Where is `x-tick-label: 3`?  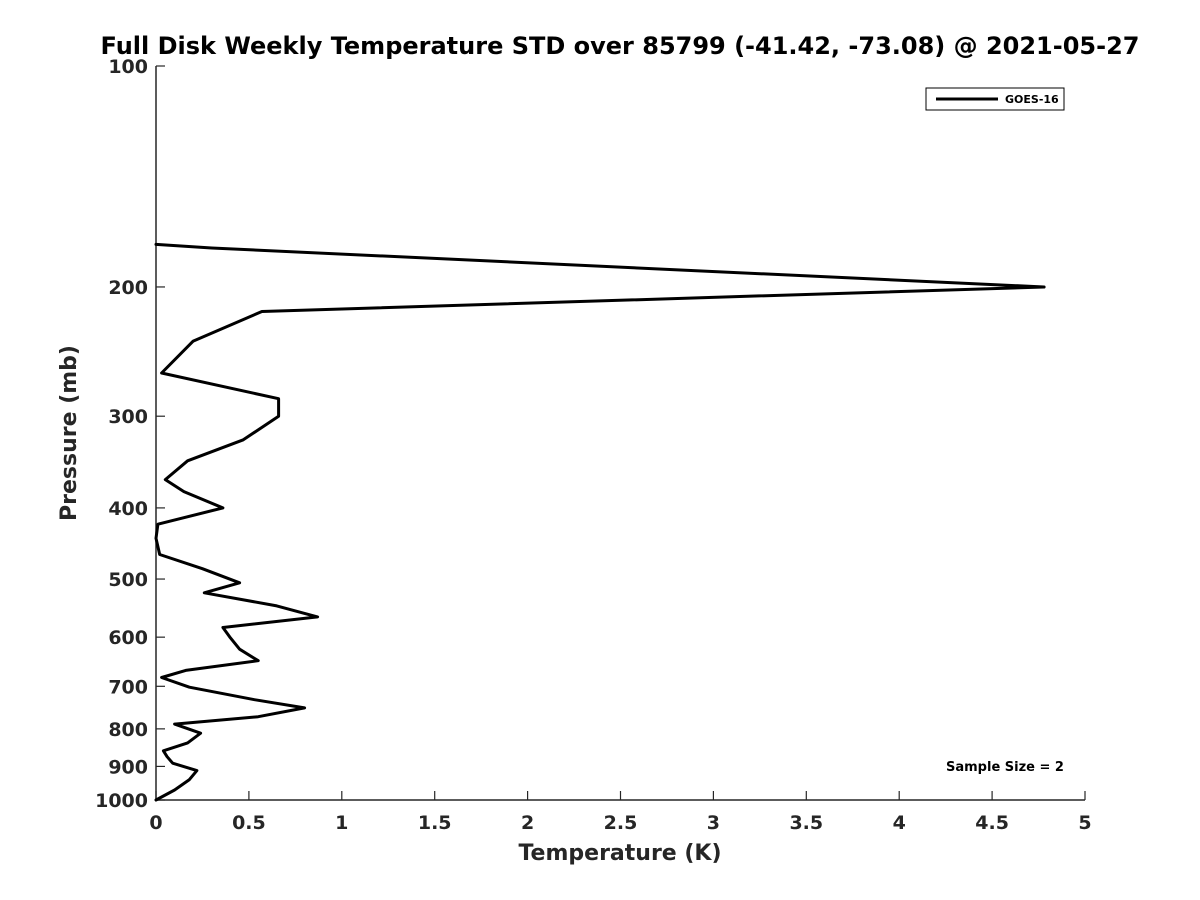
x-tick-label: 3 is located at coordinates (713, 823).